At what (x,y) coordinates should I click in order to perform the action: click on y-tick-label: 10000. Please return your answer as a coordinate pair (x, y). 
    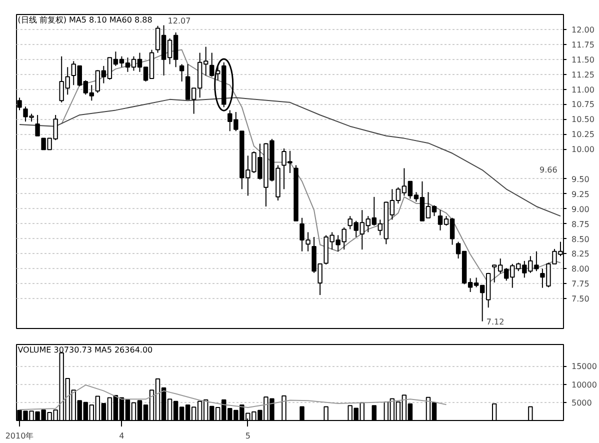
    Looking at the image, I should click on (584, 385).